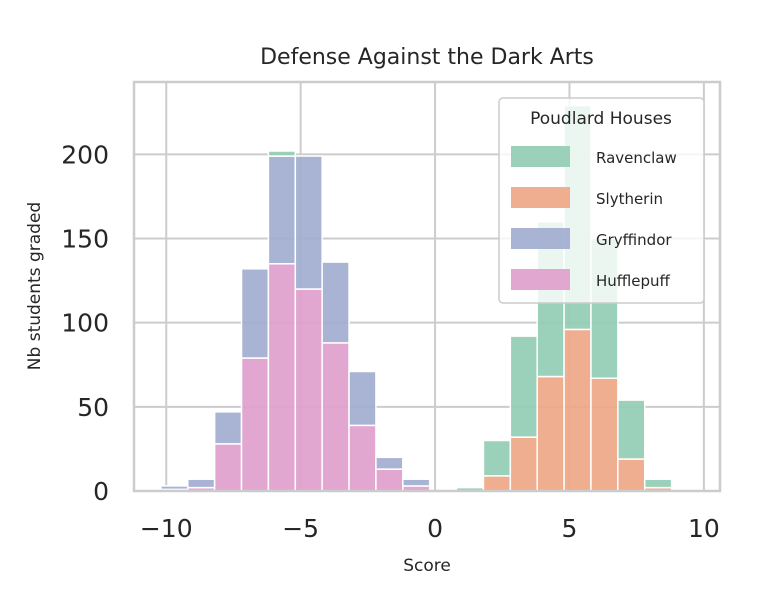  I want to click on legend-title: Poudlard Houses, so click(601, 119).